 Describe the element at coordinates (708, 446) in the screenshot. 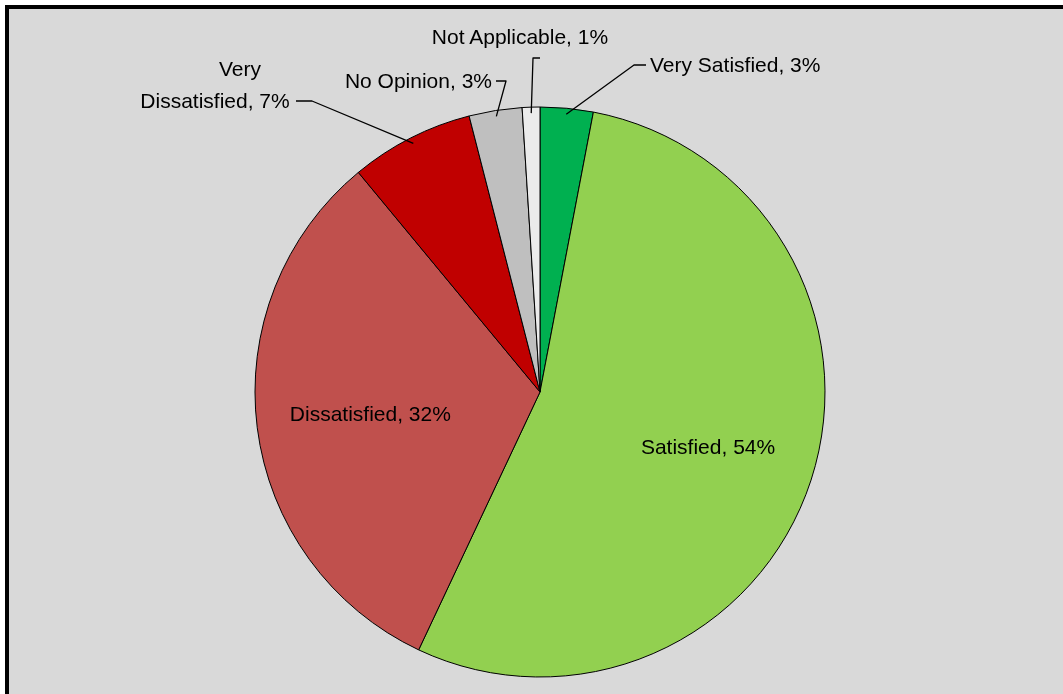

I see `slice-label: Satisfied, 54%` at that location.